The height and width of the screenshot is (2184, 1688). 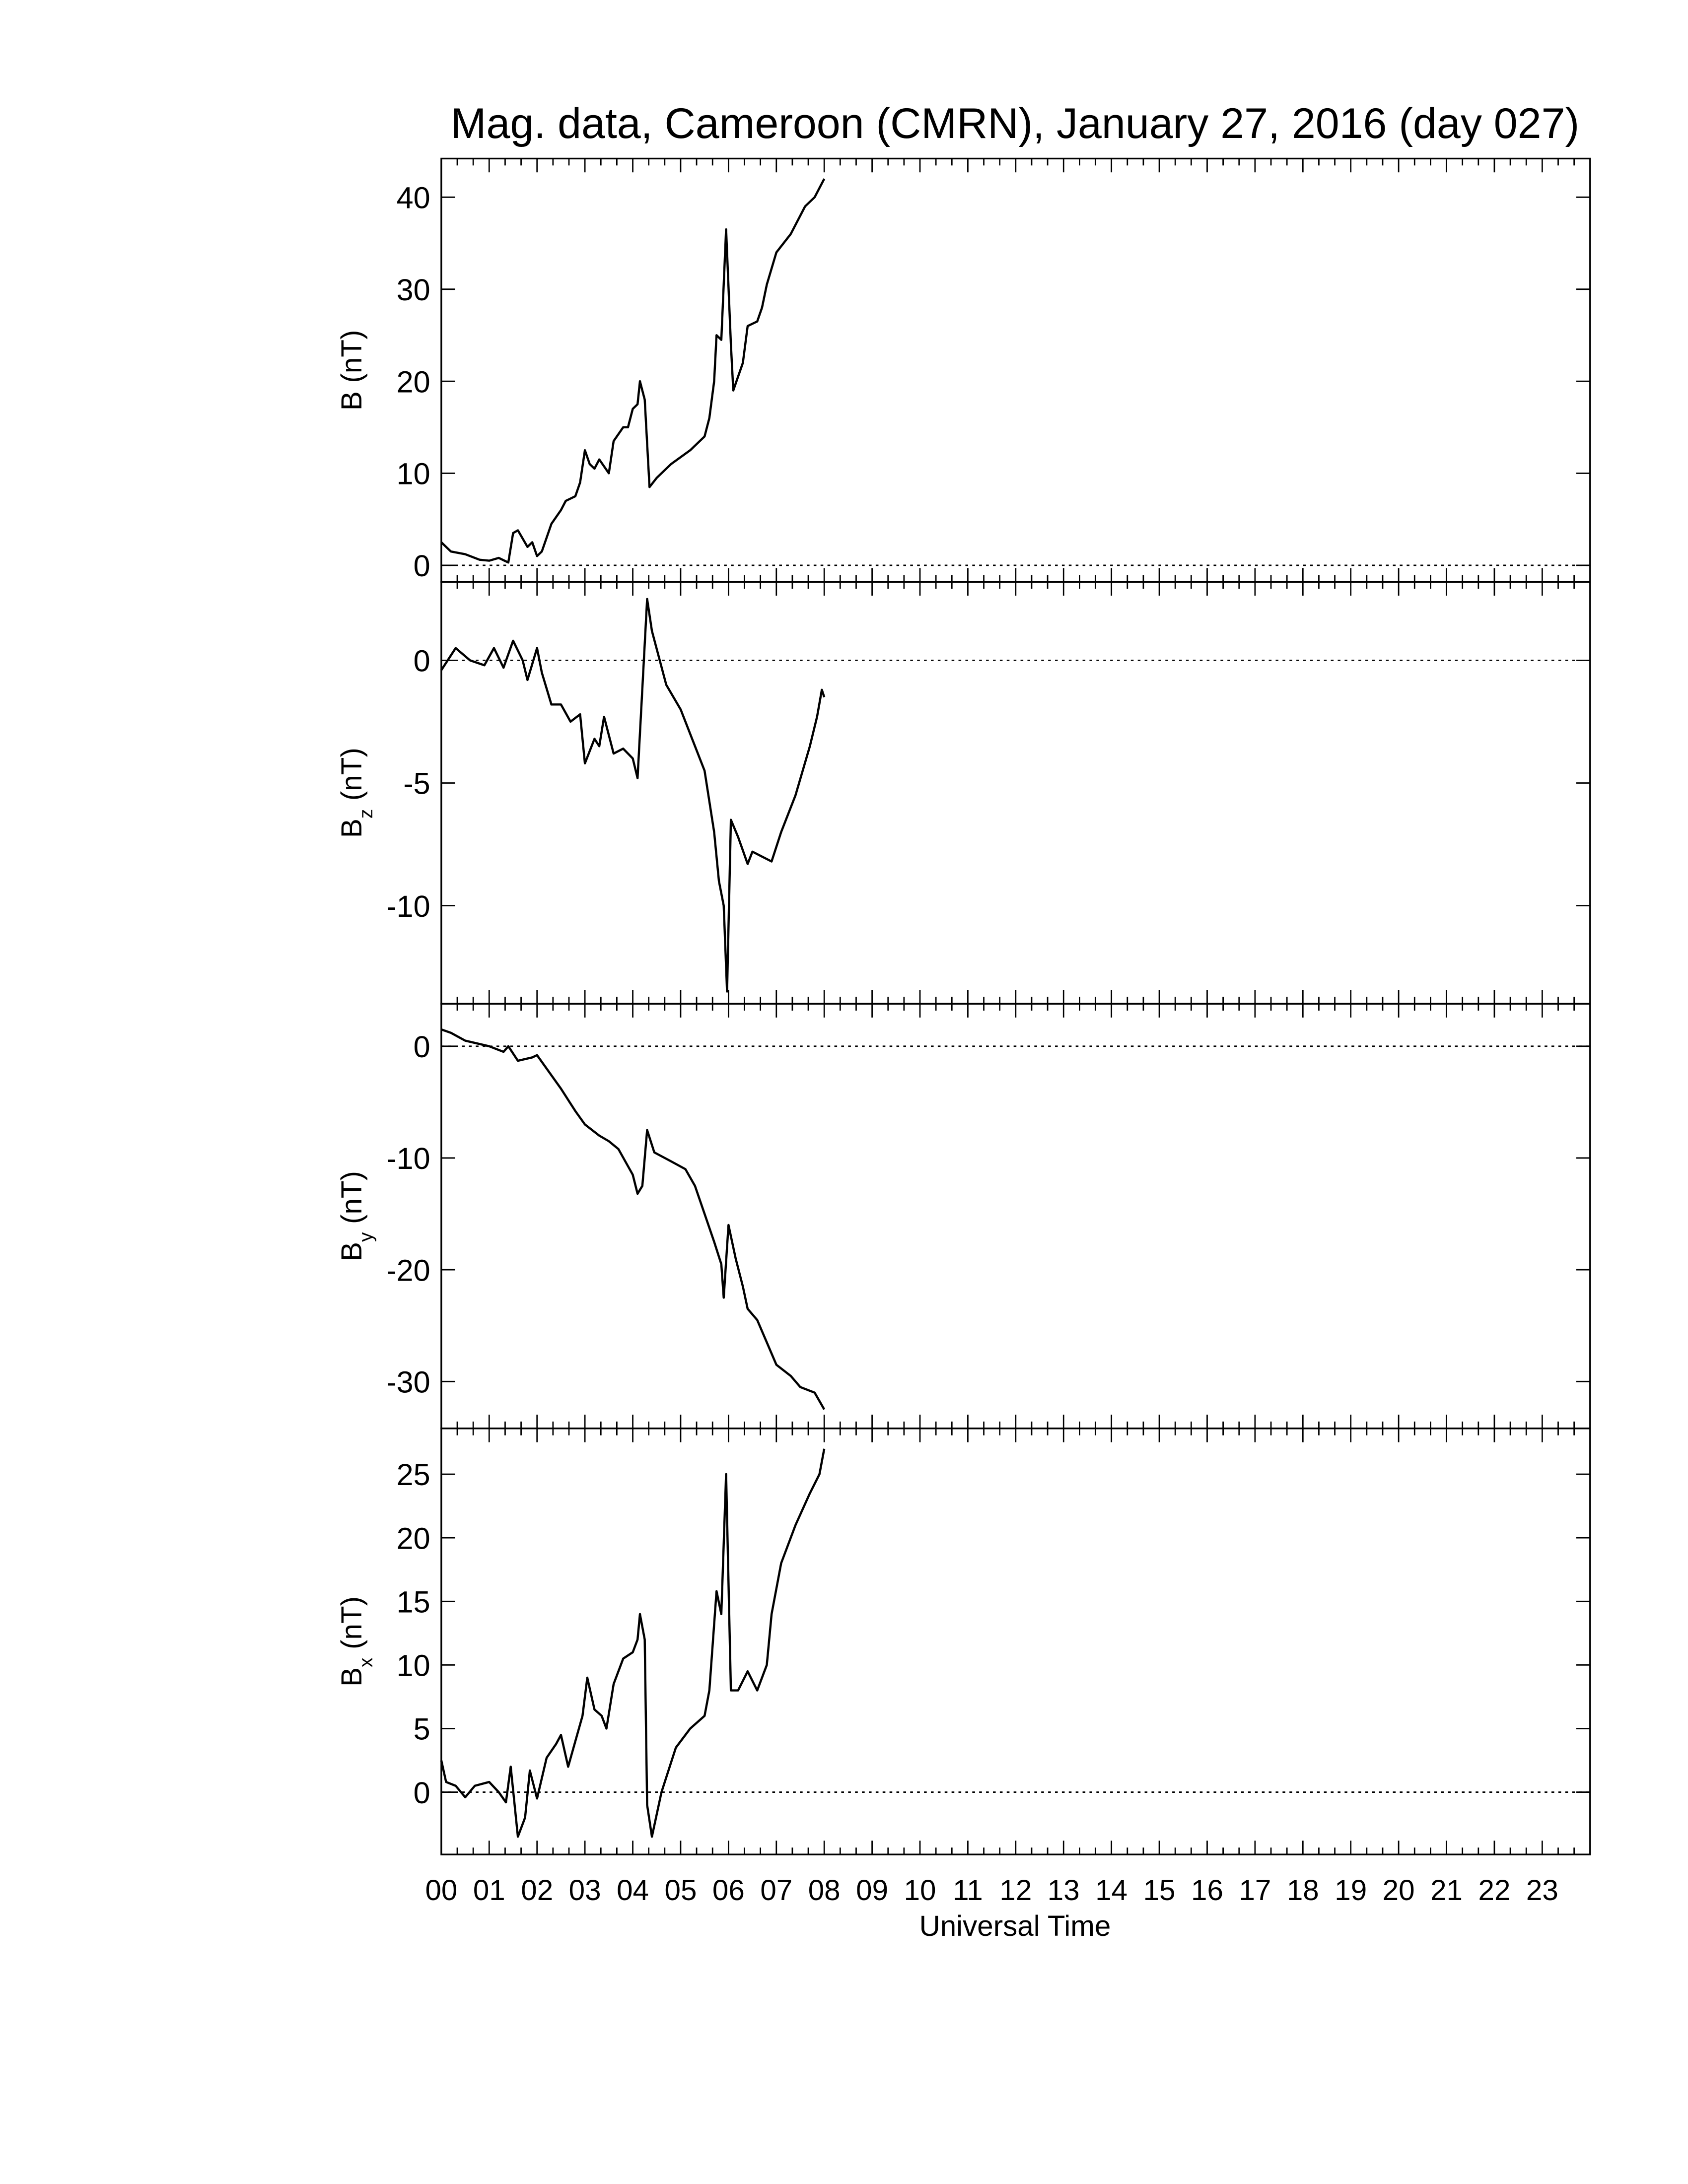 What do you see at coordinates (1446, 1890) in the screenshot?
I see `x-tick-label: 21` at bounding box center [1446, 1890].